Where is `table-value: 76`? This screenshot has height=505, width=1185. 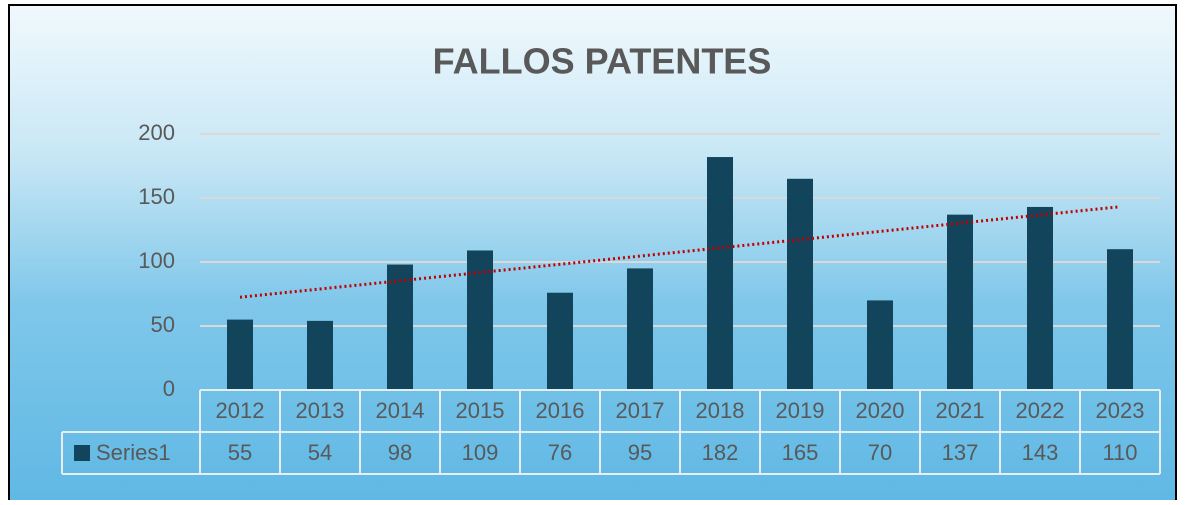 table-value: 76 is located at coordinates (560, 452).